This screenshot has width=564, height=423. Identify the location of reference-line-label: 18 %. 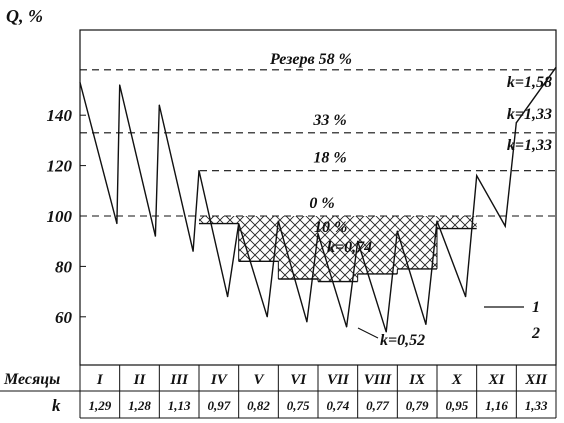
(329, 158).